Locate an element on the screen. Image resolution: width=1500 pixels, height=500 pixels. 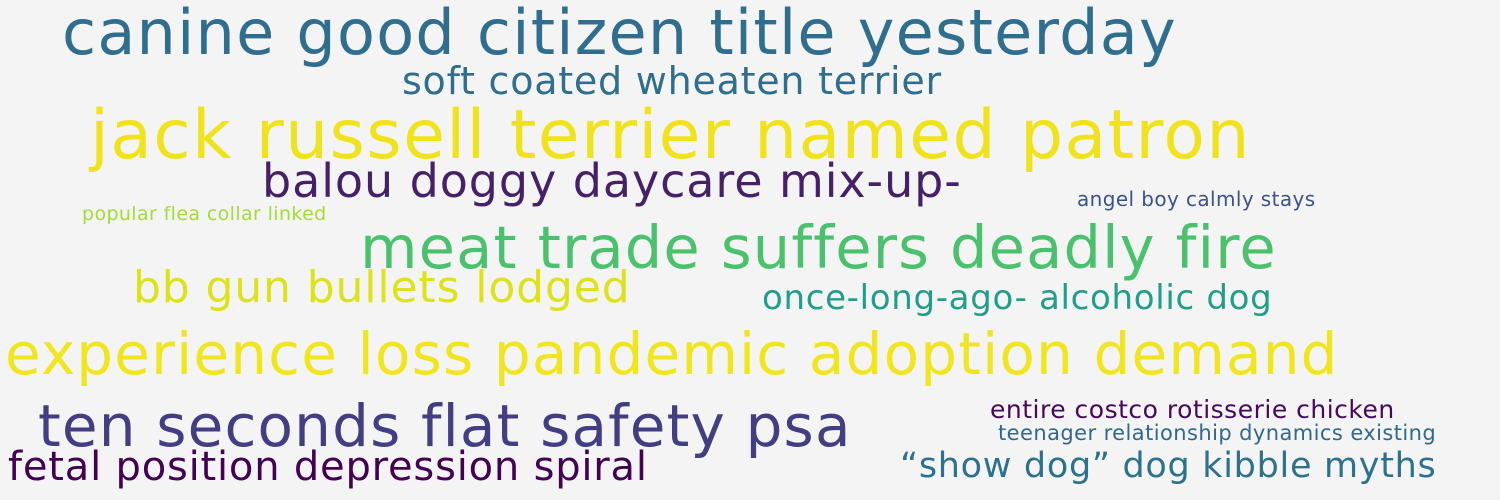
word-12: ten seconds flat safety psa is located at coordinates (445, 426).